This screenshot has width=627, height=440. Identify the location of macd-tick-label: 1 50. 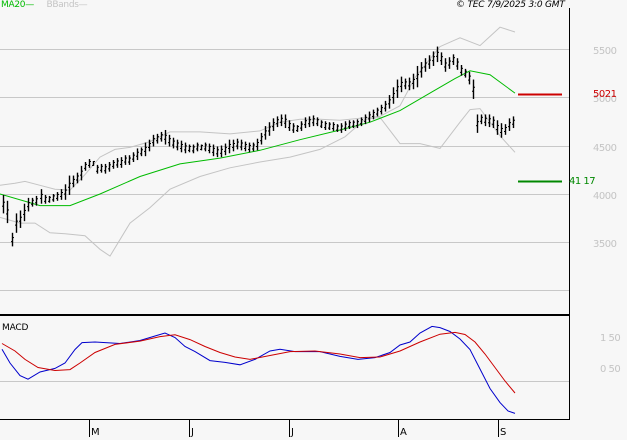
(610, 338).